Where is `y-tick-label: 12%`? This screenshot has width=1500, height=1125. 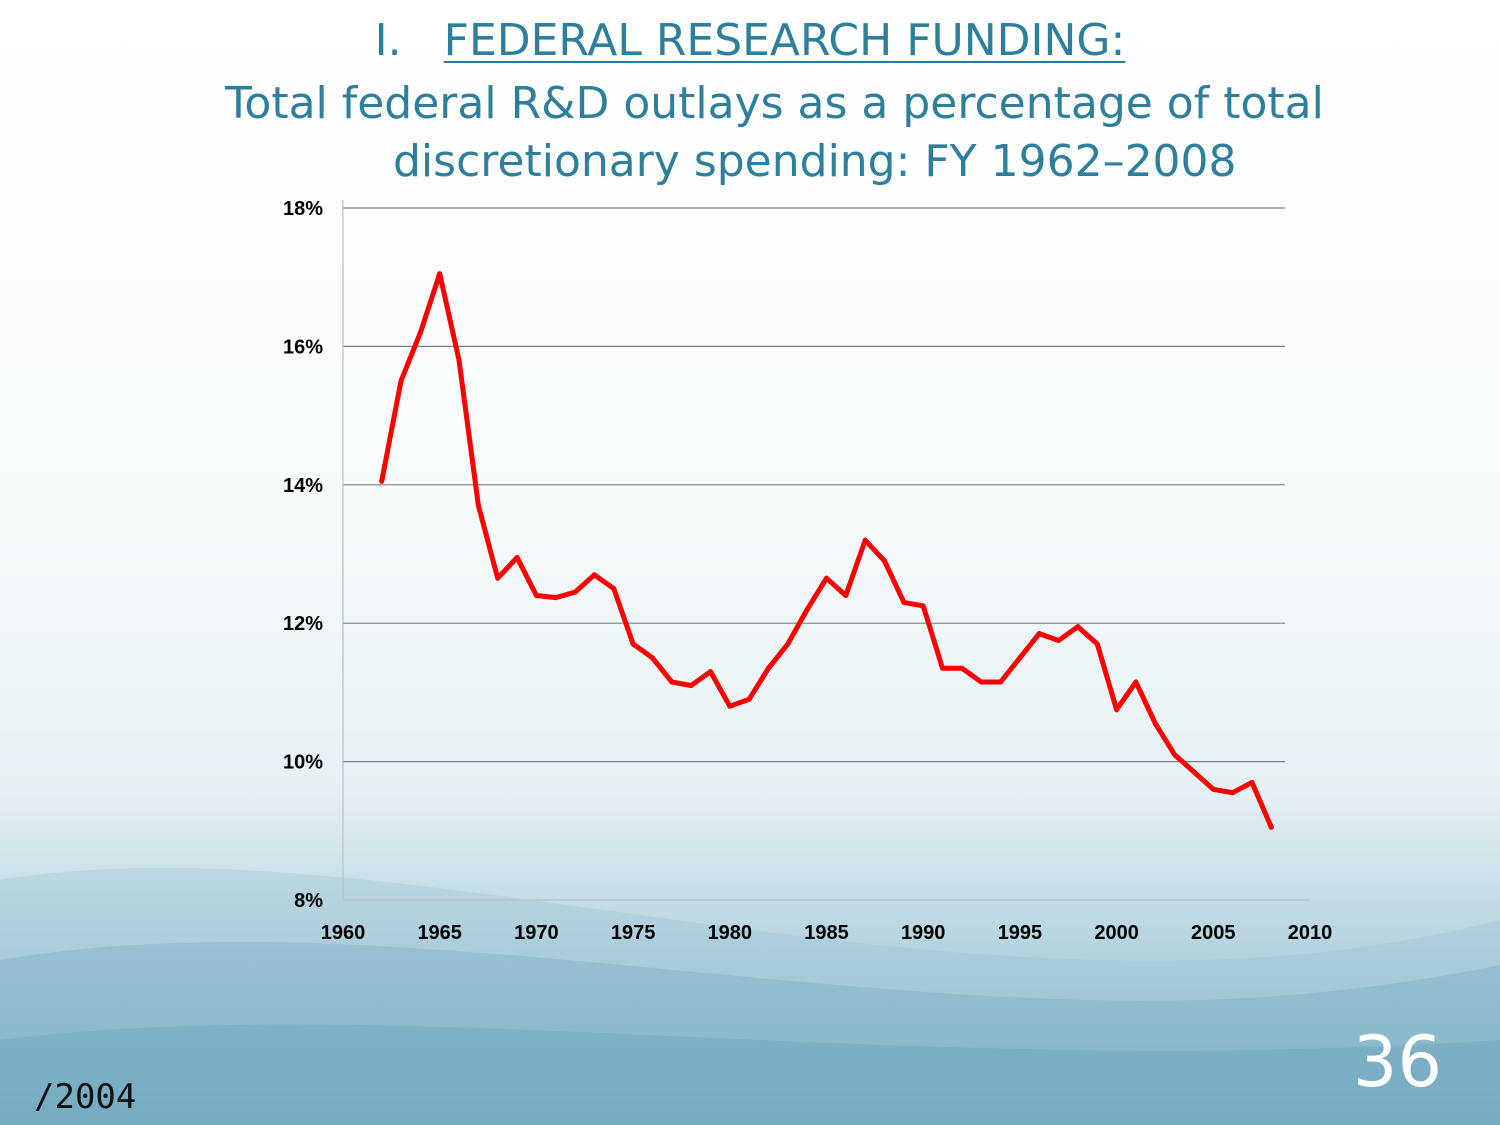
y-tick-label: 12% is located at coordinates (303, 624).